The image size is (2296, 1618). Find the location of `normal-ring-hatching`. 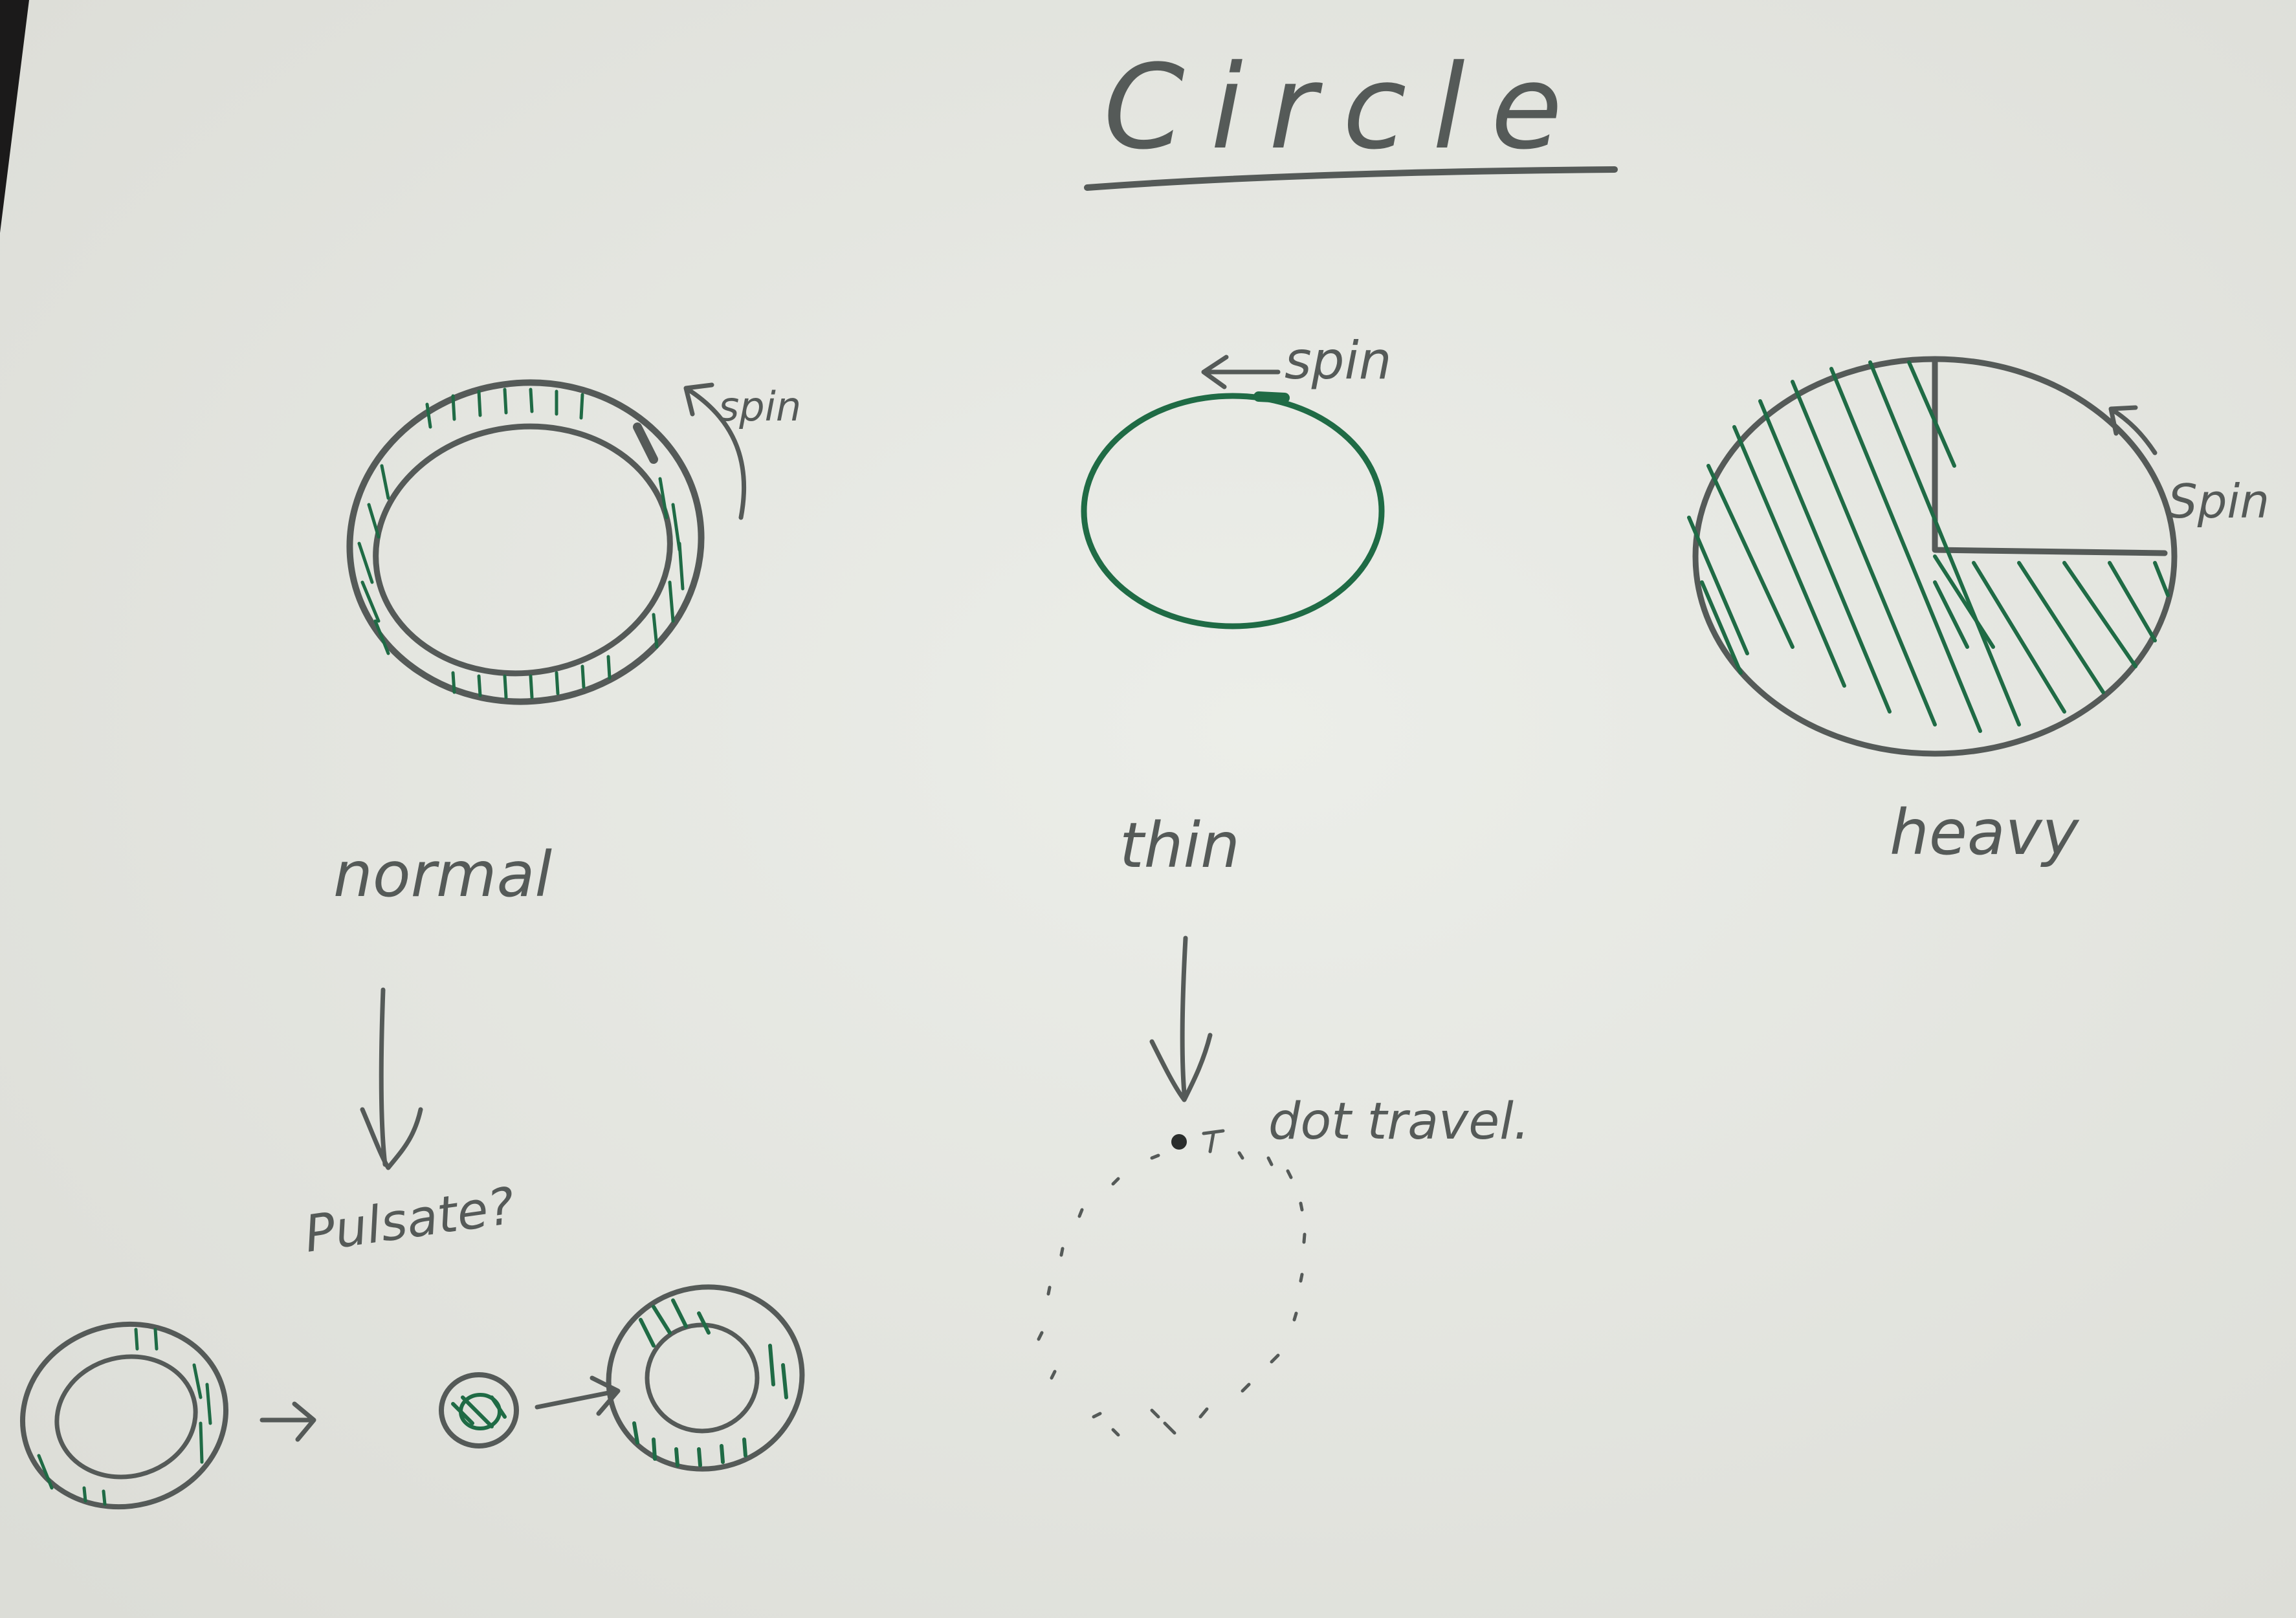

normal-ring-hatching is located at coordinates (521, 543).